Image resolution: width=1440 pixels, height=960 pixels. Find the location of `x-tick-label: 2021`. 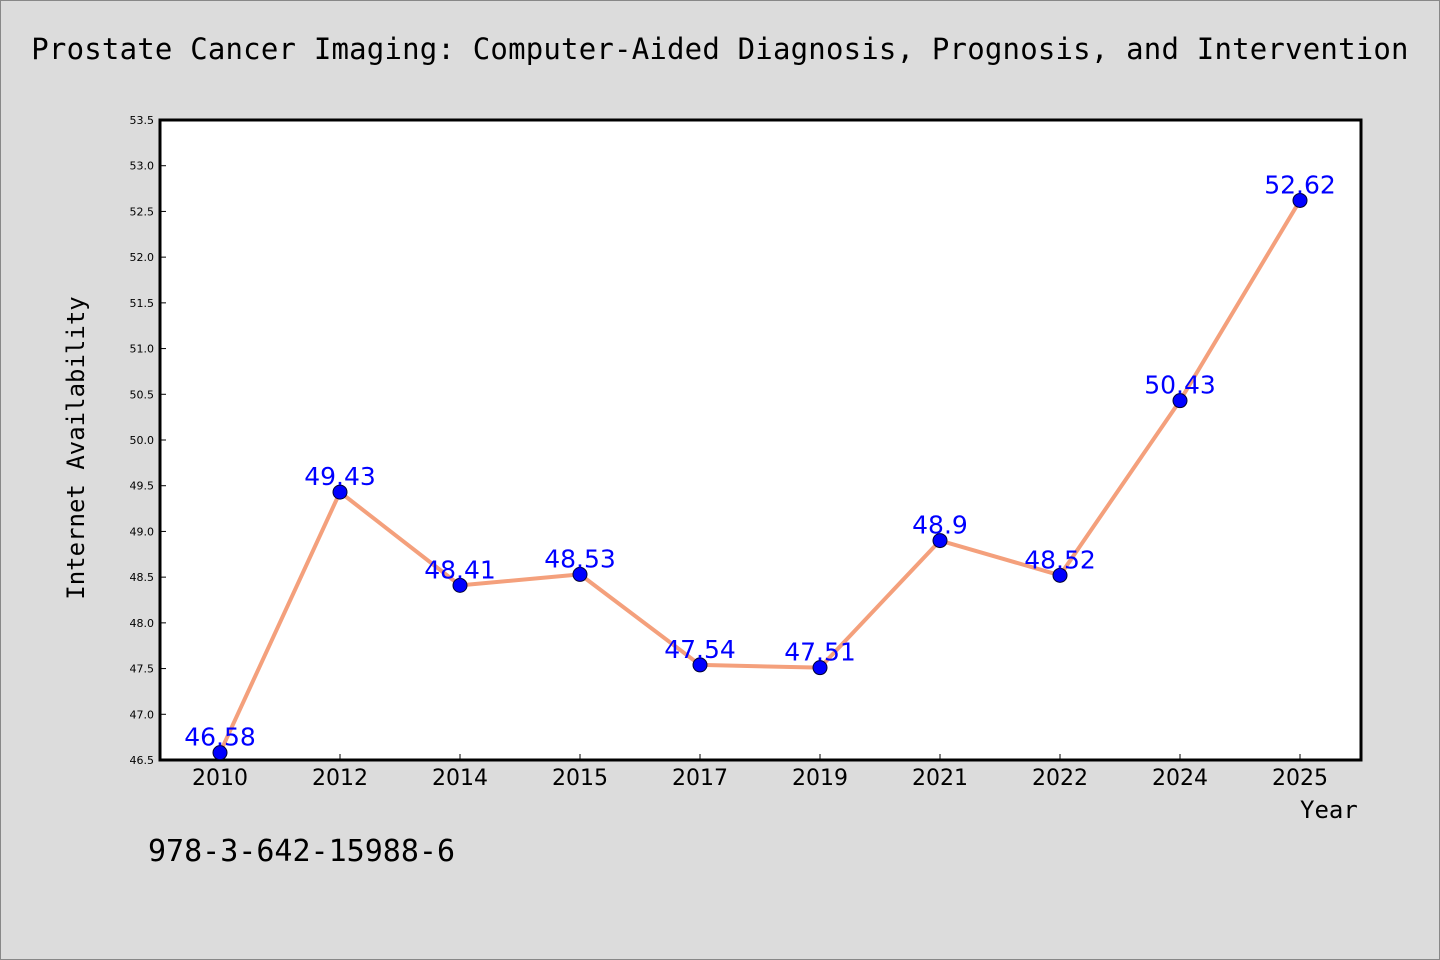

x-tick-label: 2021 is located at coordinates (940, 778).